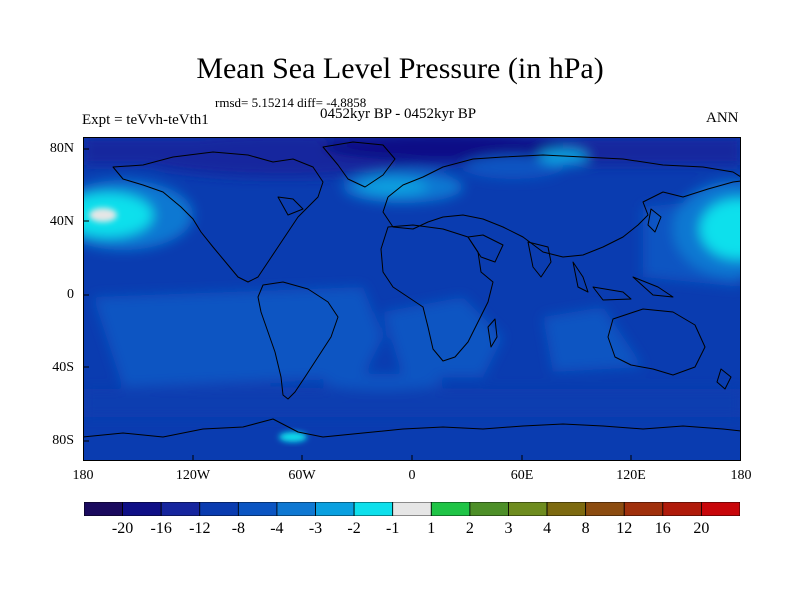  What do you see at coordinates (61, 148) in the screenshot?
I see `lat-label-80n: 80N` at bounding box center [61, 148].